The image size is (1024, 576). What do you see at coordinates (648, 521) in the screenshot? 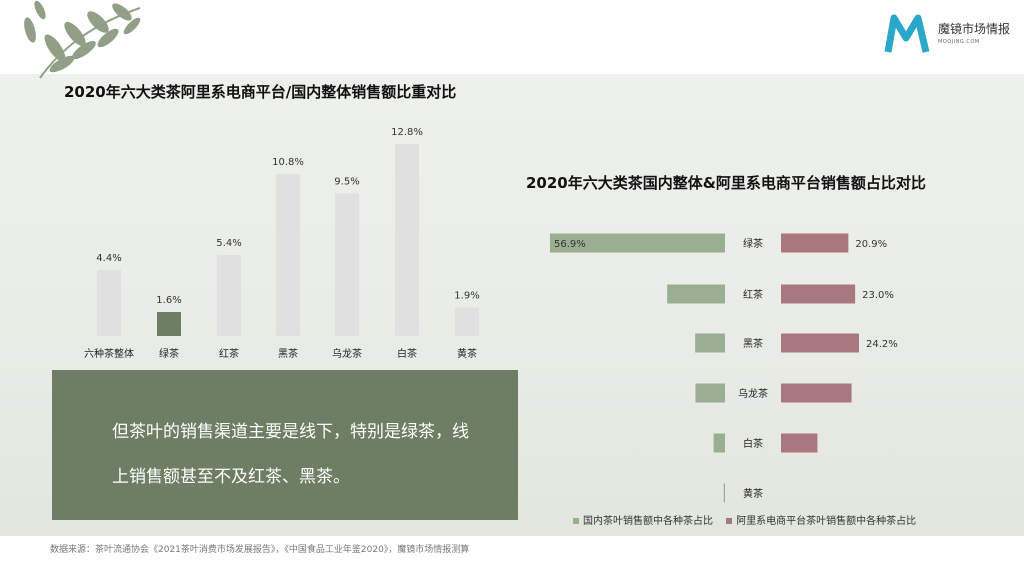
I see `legend-label-domestic: 国内茶叶销售额中各种茶占比` at bounding box center [648, 521].